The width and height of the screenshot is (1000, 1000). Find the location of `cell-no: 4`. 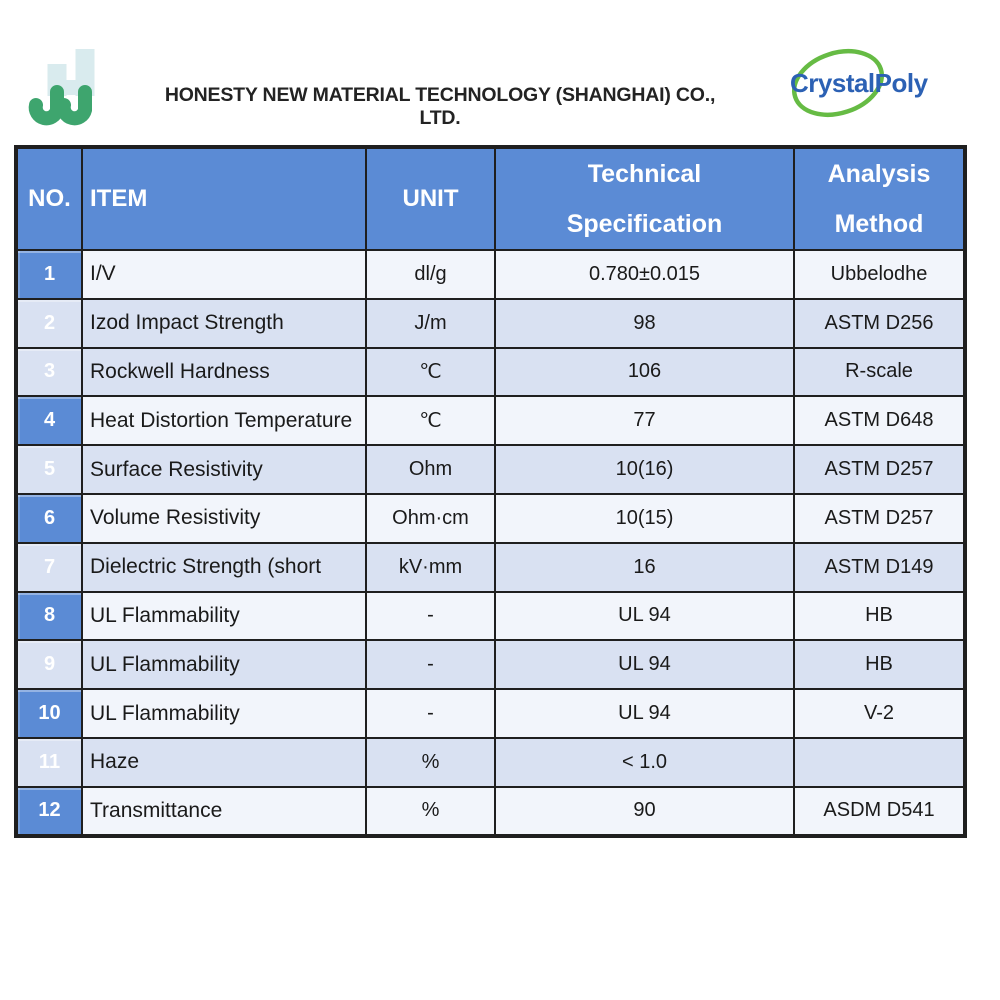

cell-no: 4 is located at coordinates (49, 421).